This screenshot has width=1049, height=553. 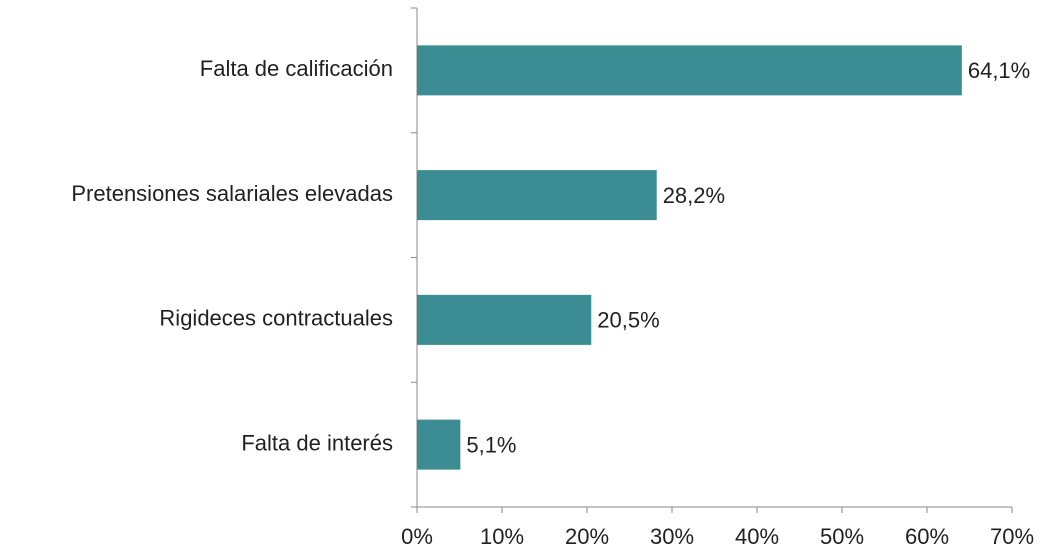 I want to click on y-tick-label: Falta de interés, so click(x=317, y=442).